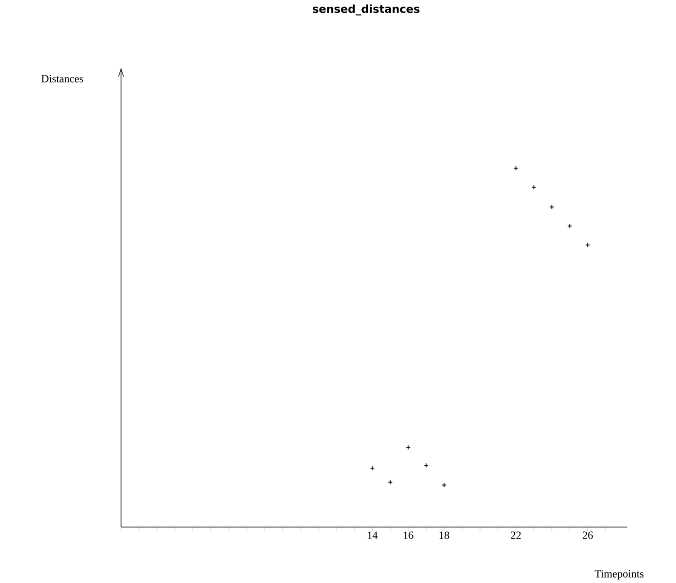 This screenshot has height=583, width=676. I want to click on point, so click(444, 485).